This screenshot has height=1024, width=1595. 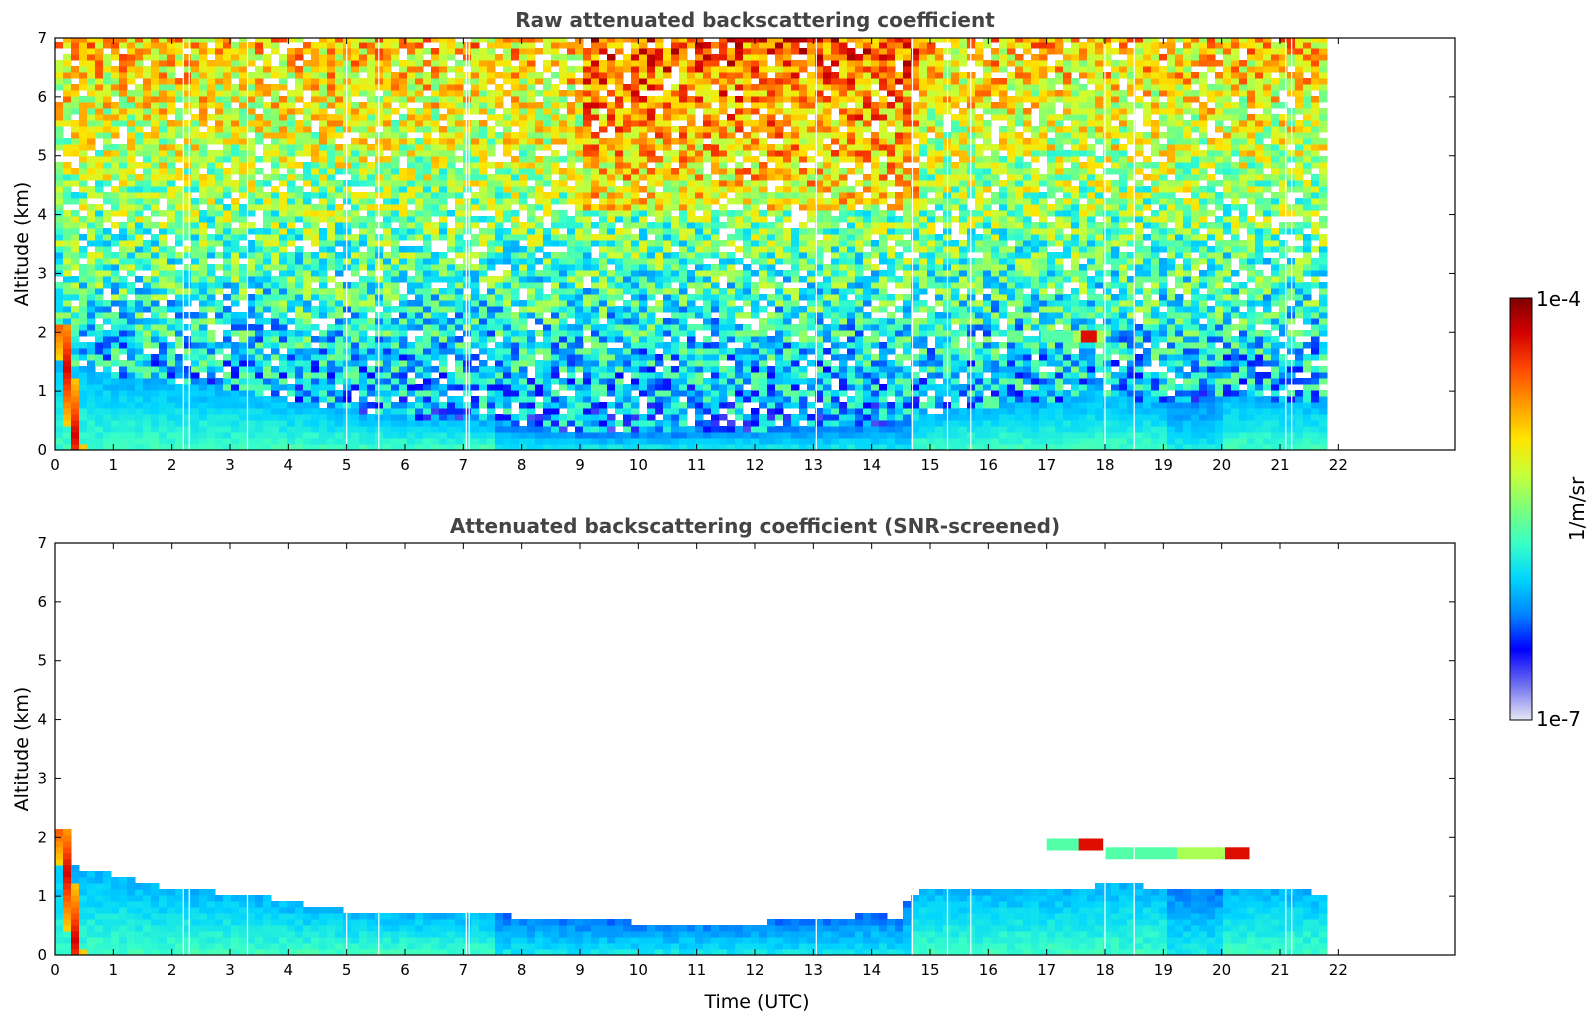 I want to click on colorbar-units-label: 1/m/sr, so click(x=1577, y=508).